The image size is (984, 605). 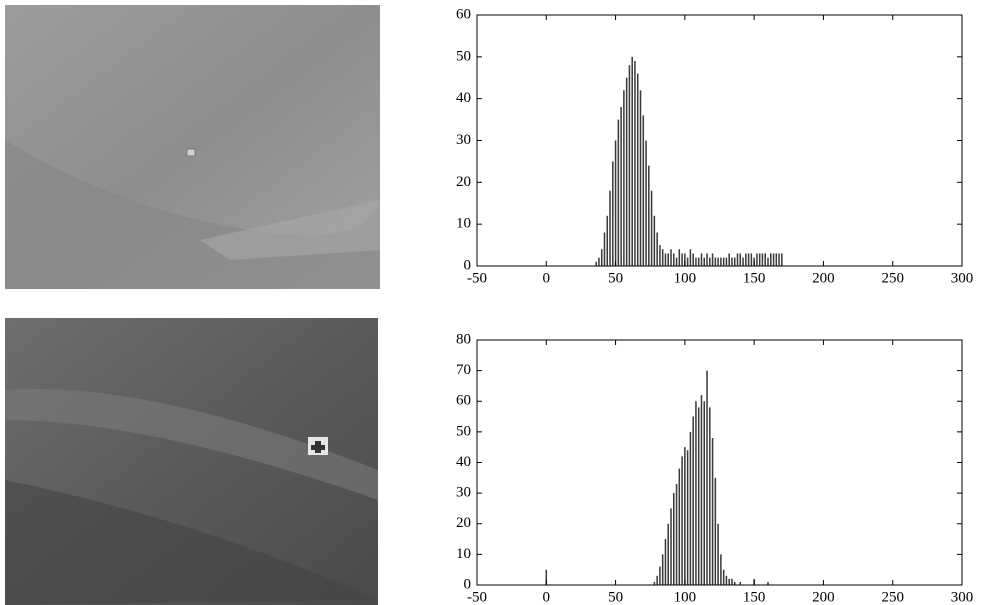 I want to click on x-tick-label: 100, so click(x=685, y=597).